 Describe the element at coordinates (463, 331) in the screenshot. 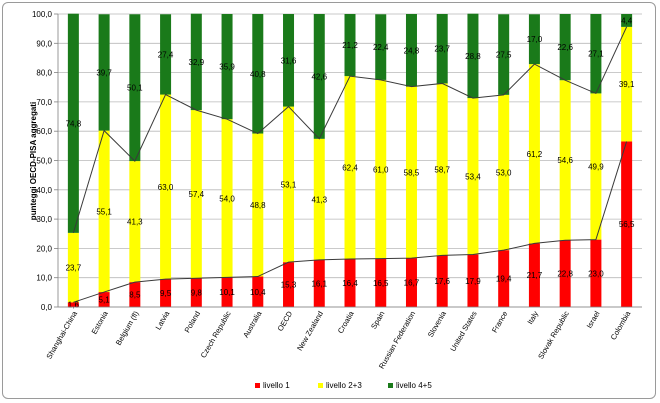

I see `x-tick-label: United States` at that location.